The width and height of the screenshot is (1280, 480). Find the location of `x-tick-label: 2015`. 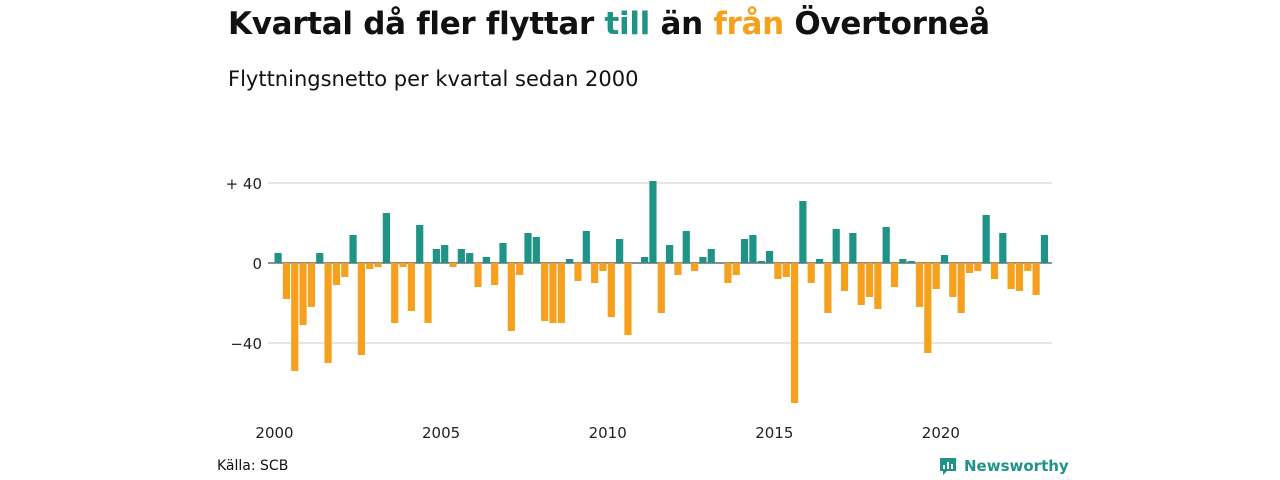

x-tick-label: 2015 is located at coordinates (774, 433).